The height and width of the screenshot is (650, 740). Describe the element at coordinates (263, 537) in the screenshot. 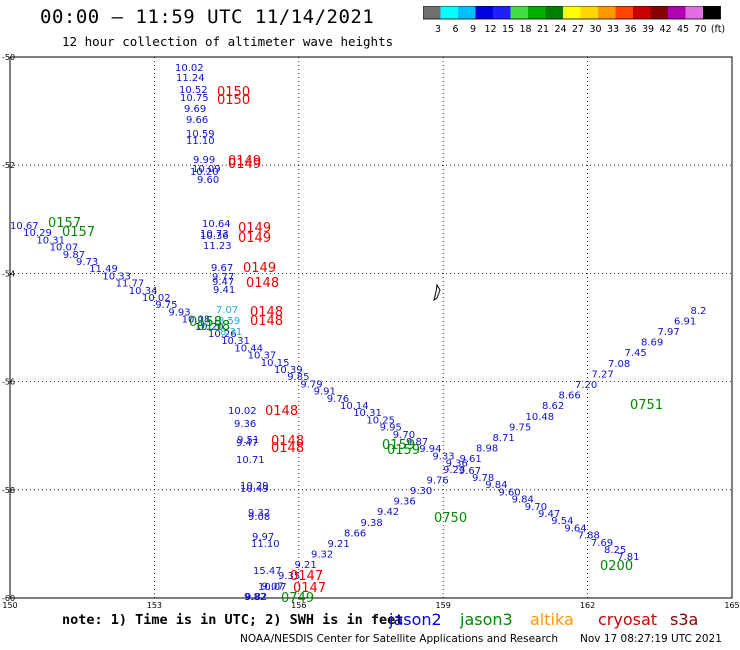

I see `wave-height-label: 9.97` at that location.